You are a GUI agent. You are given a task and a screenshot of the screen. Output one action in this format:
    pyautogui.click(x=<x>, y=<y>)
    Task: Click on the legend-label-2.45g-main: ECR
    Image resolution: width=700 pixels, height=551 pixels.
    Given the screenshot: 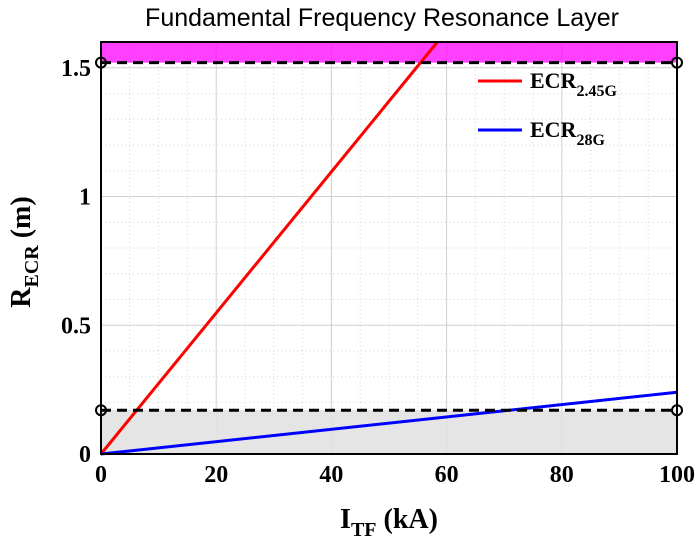 What is the action you would take?
    pyautogui.click(x=554, y=80)
    